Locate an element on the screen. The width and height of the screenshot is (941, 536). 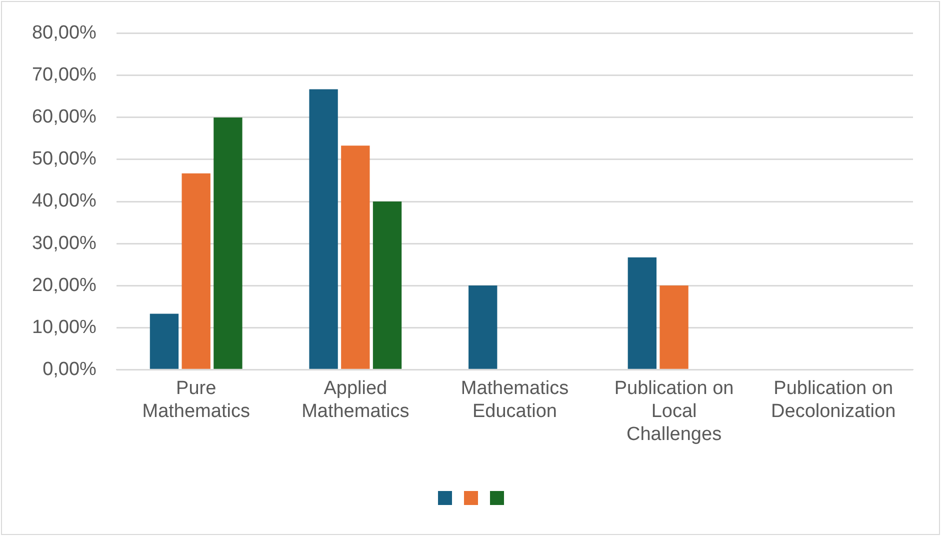
x-tick-label: Pure Mathematics is located at coordinates (196, 400).